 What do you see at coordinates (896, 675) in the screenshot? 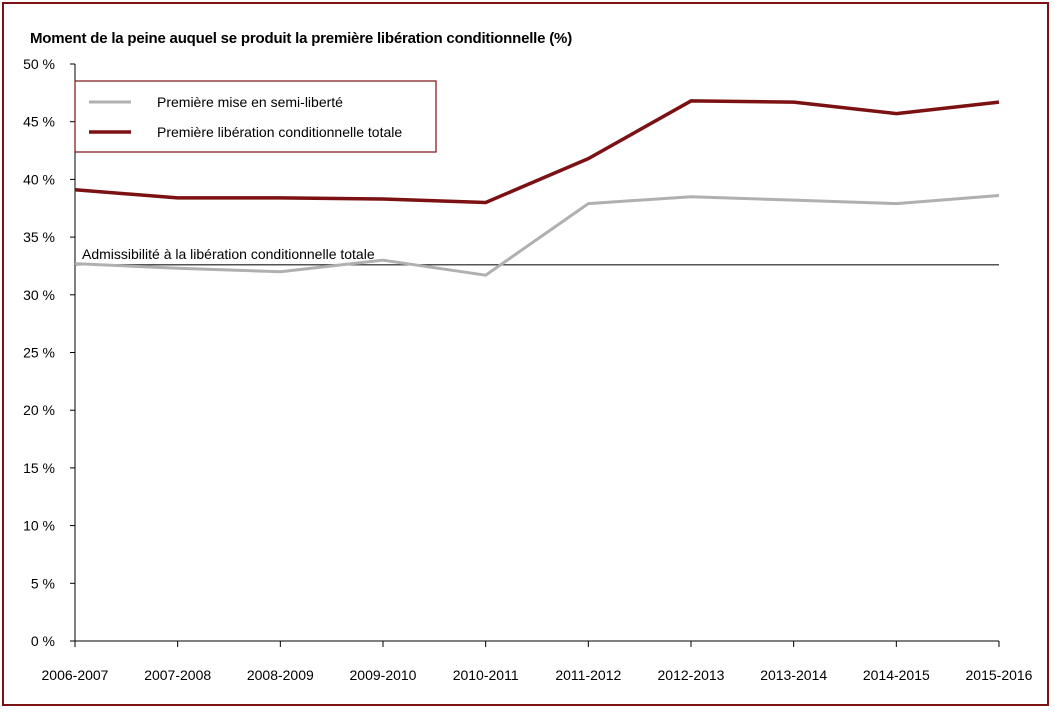
I see `x-tick-label: 2014-2015` at bounding box center [896, 675].